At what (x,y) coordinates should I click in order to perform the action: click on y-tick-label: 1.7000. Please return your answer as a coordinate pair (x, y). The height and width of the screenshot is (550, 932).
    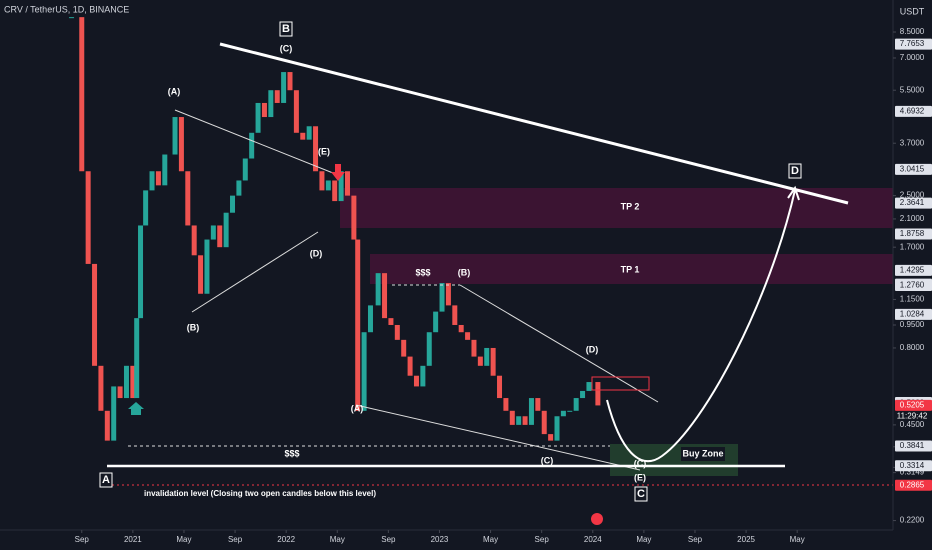
    Looking at the image, I should click on (912, 246).